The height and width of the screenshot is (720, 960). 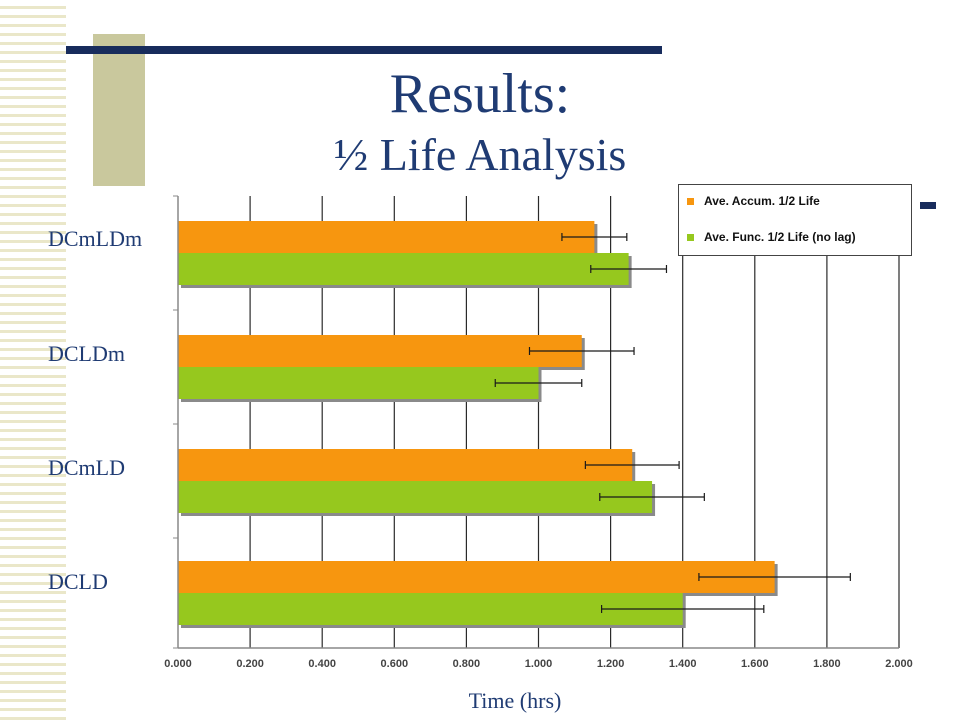 What do you see at coordinates (395, 664) in the screenshot?
I see `x-tick-label: 0.600` at bounding box center [395, 664].